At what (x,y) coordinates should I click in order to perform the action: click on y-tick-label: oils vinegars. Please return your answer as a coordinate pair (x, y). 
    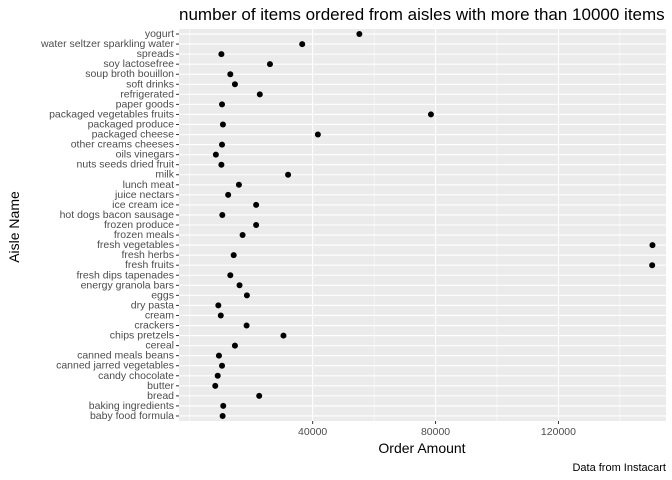
    Looking at the image, I should click on (145, 155).